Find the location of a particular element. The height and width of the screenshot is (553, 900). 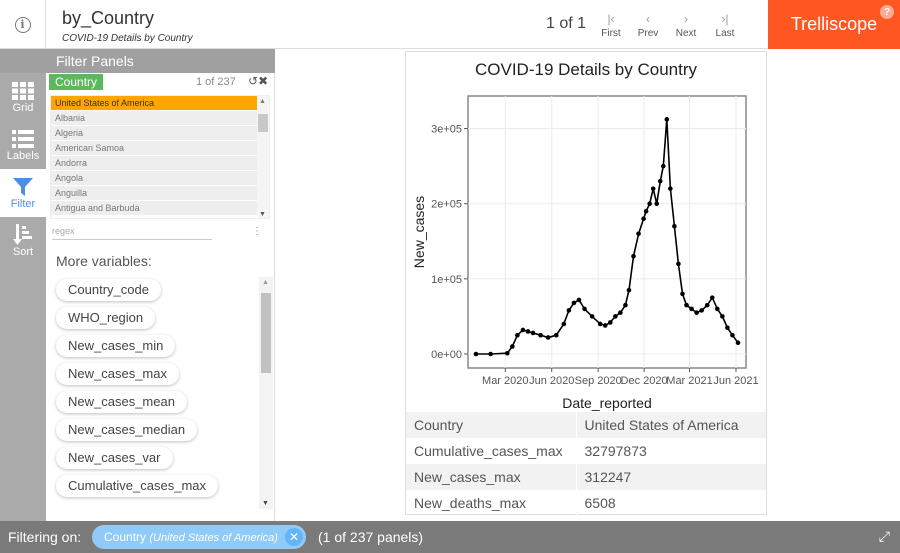

y-axis: 0e+00 1e+05 2e+05 3e+05 is located at coordinates (449, 242).